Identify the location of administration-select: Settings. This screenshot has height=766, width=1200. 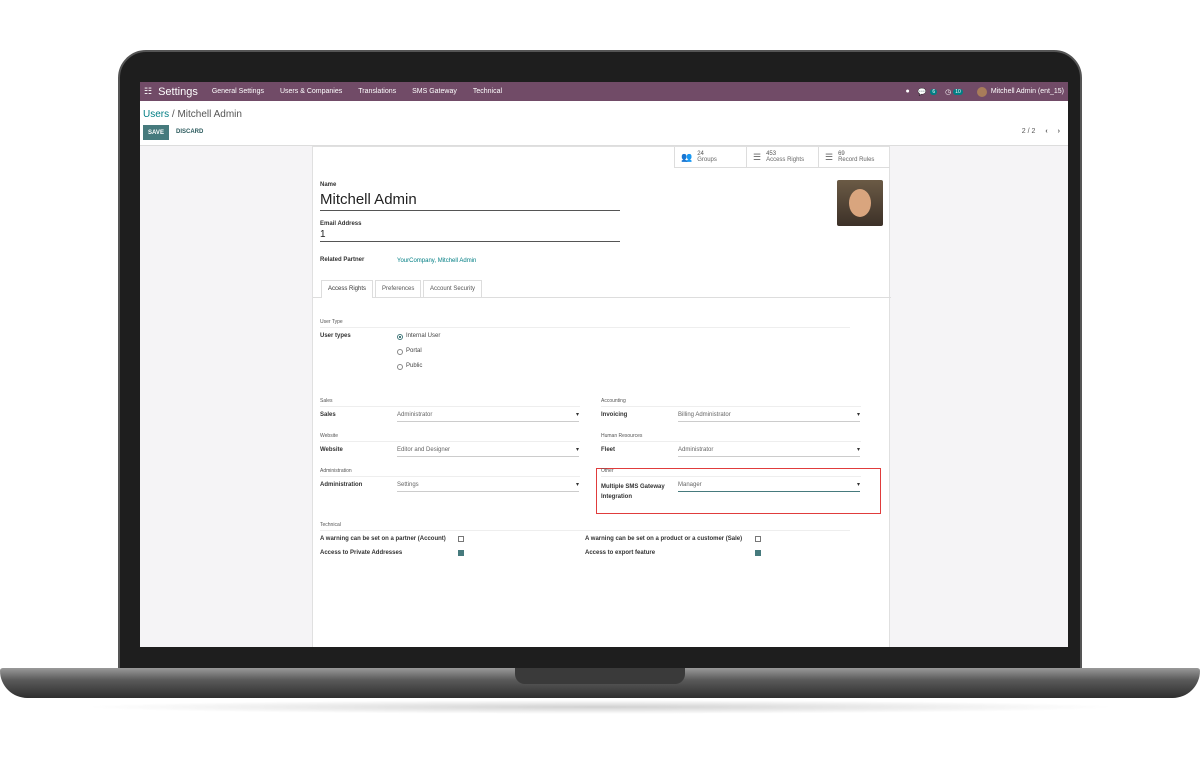
(488, 486).